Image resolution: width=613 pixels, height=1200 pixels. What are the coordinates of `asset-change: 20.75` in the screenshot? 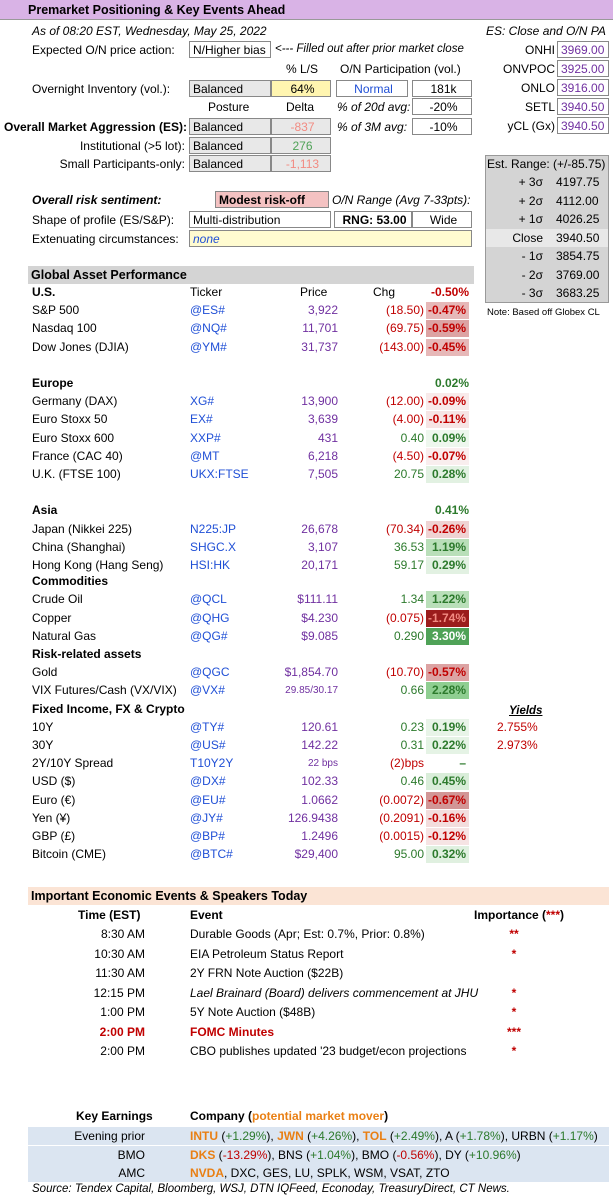 It's located at (408, 474).